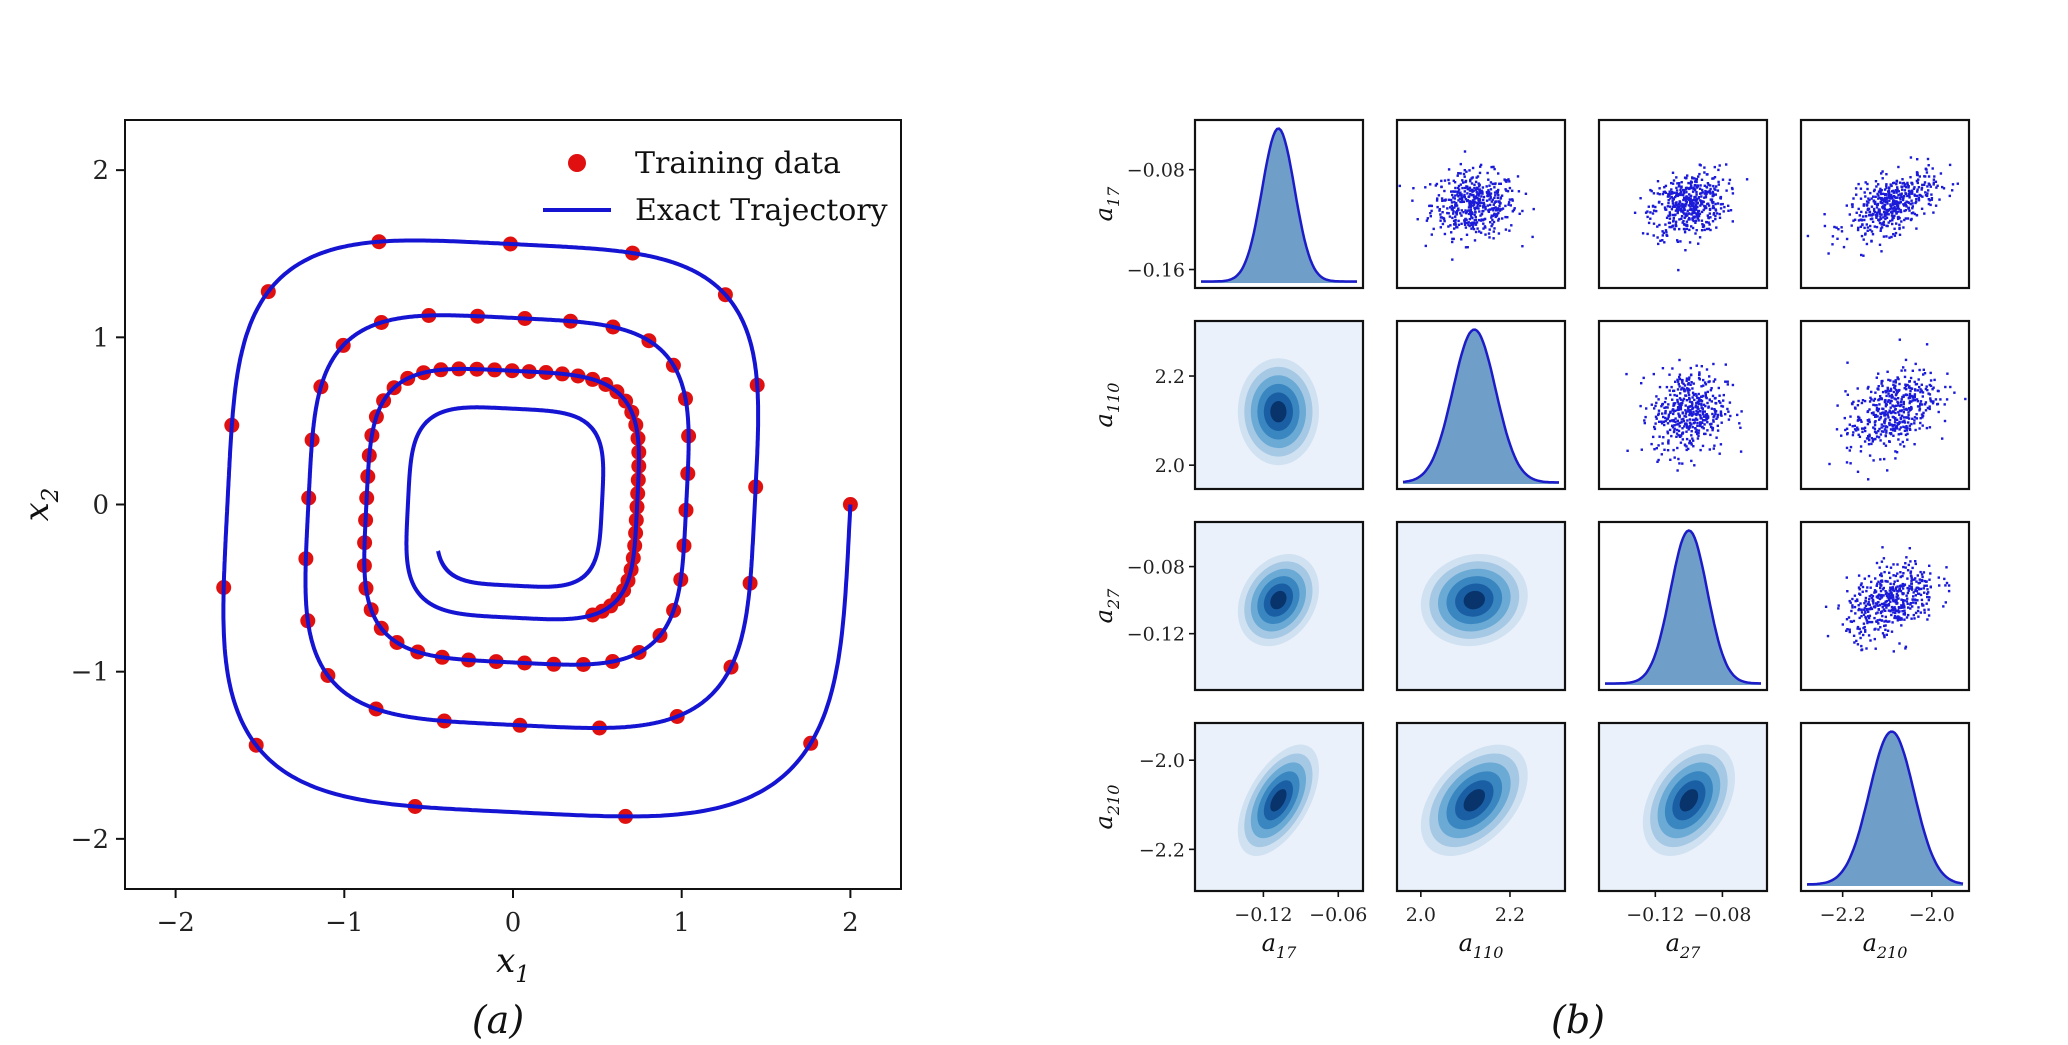 The width and height of the screenshot is (2068, 1045). What do you see at coordinates (1170, 466) in the screenshot?
I see `y-tick-label: 2.0` at bounding box center [1170, 466].